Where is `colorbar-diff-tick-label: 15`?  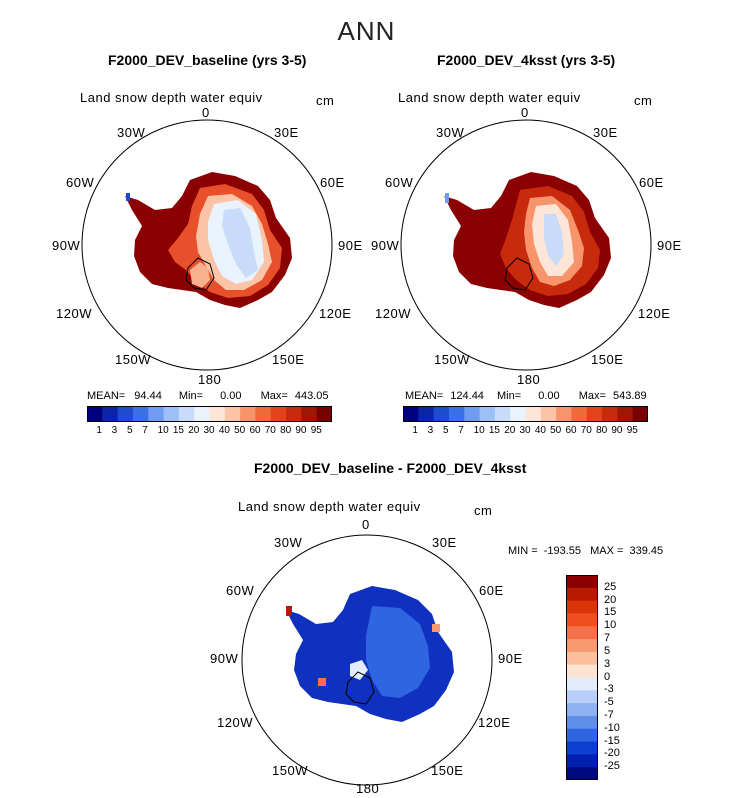 colorbar-diff-tick-label: 15 is located at coordinates (610, 612).